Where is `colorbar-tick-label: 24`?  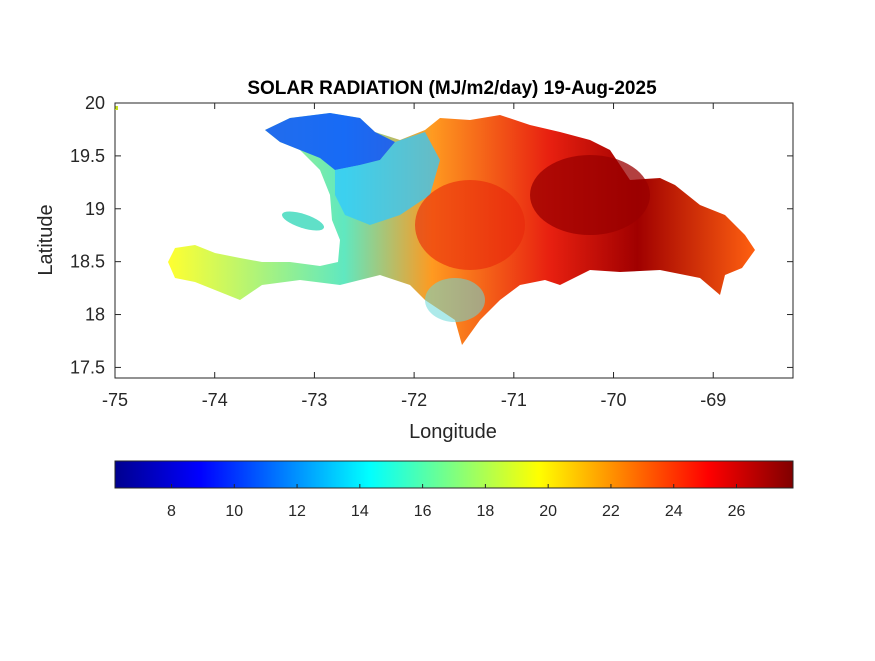
colorbar-tick-label: 24 is located at coordinates (674, 511).